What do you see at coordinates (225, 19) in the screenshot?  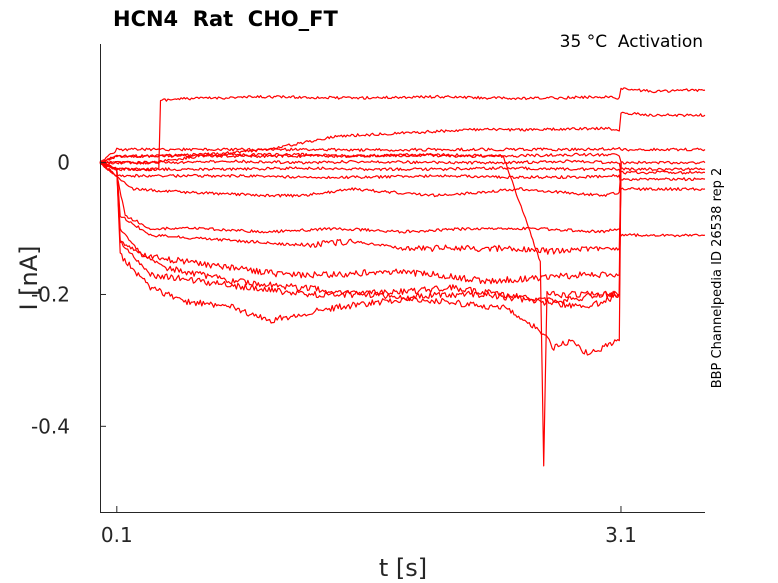 I see `chart-title: HCN4 Rat CHO_FT` at bounding box center [225, 19].